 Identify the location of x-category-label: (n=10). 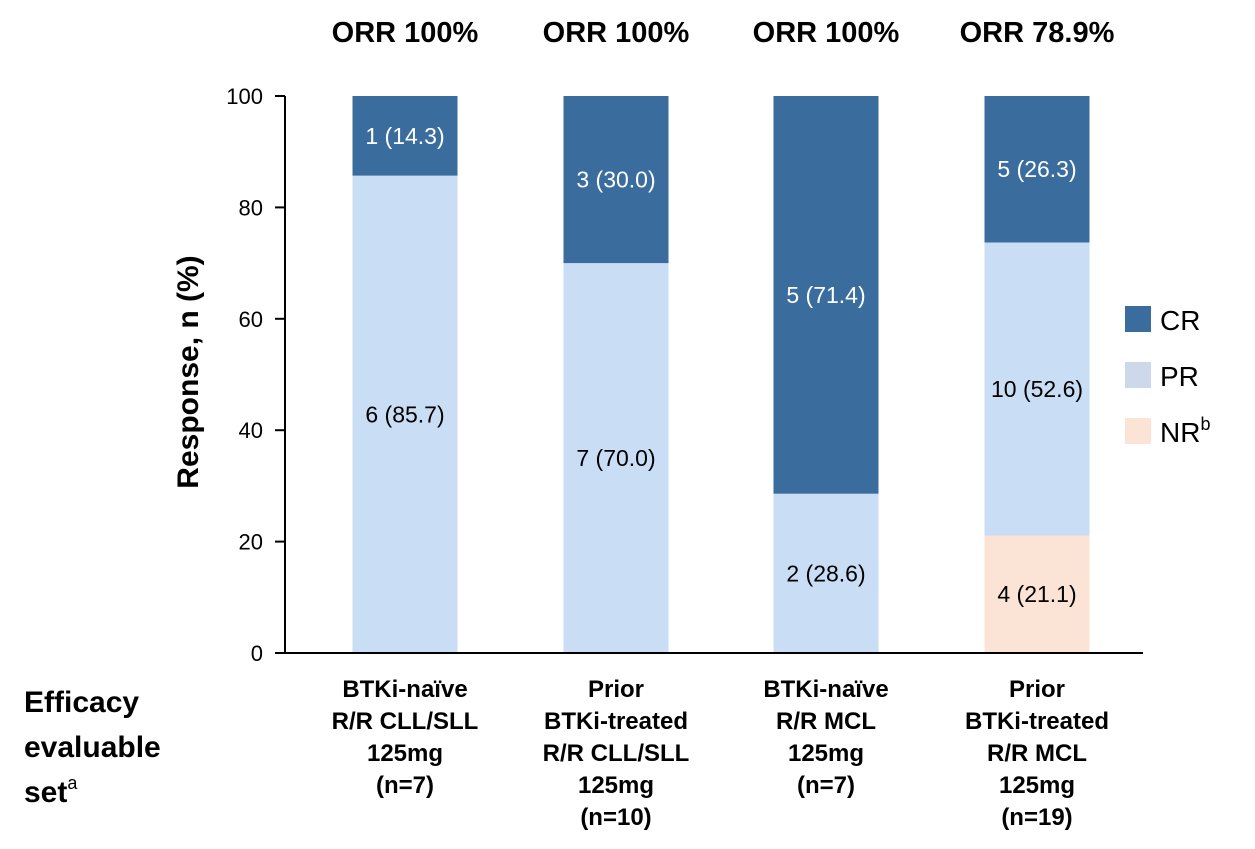
(615, 817).